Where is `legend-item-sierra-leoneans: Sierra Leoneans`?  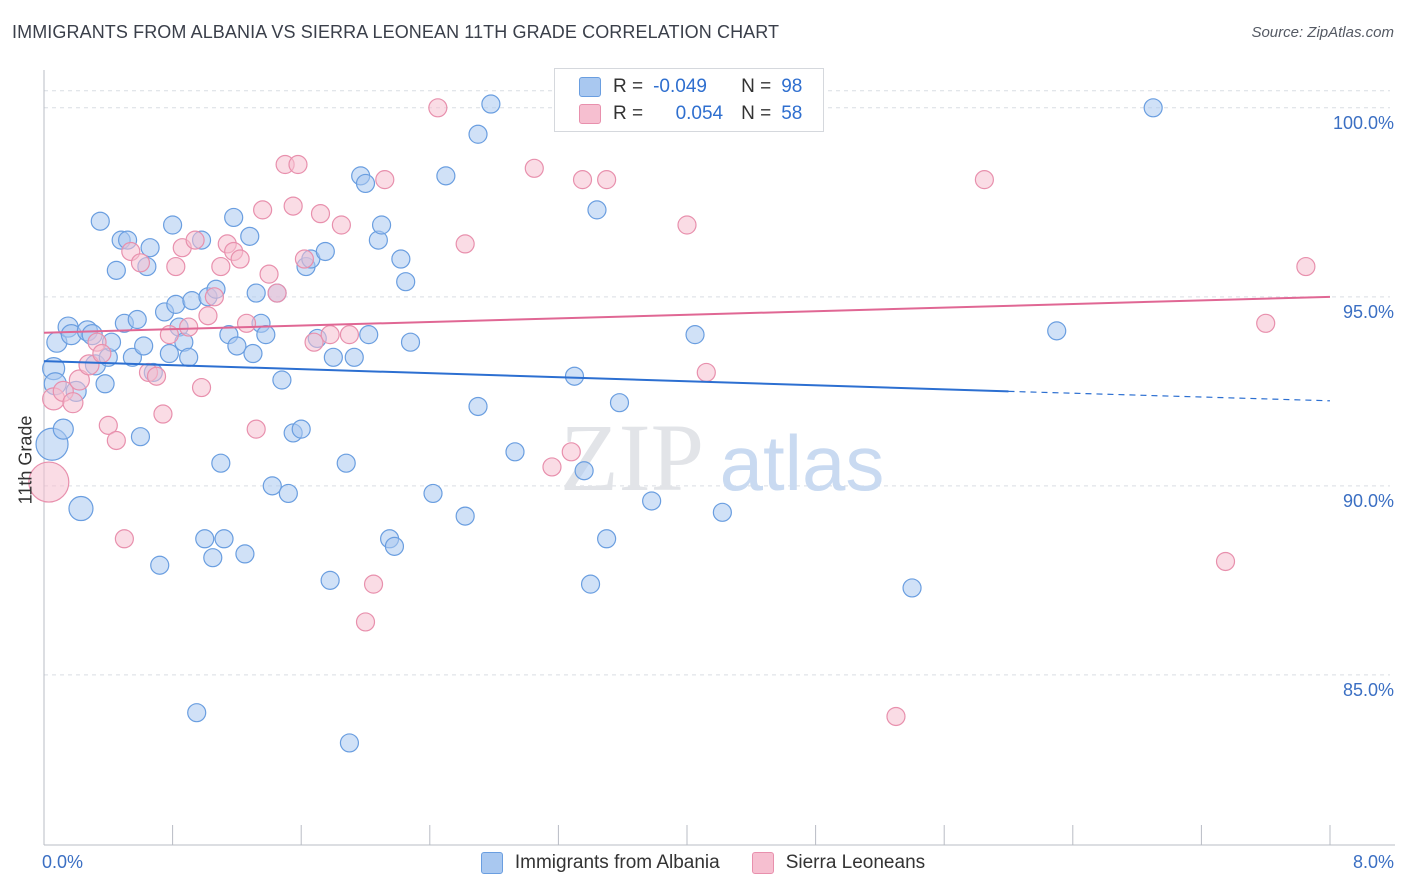
legend-item-sierra-leoneans: Sierra Leoneans is located at coordinates (838, 863).